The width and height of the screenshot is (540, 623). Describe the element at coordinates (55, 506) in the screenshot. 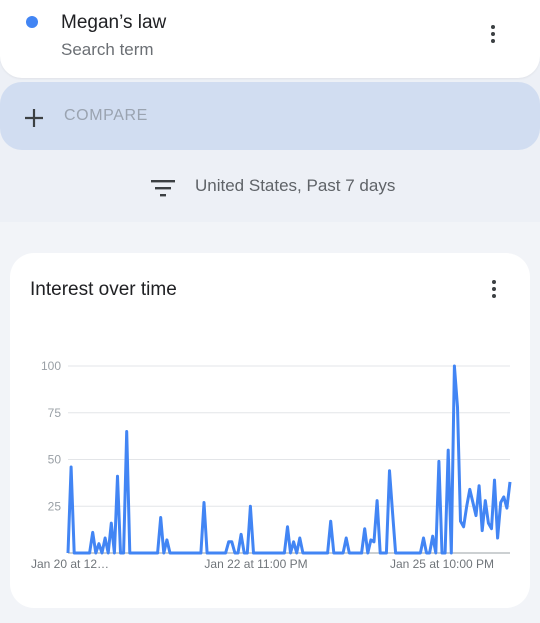

I see `y-tick-label: 25` at that location.